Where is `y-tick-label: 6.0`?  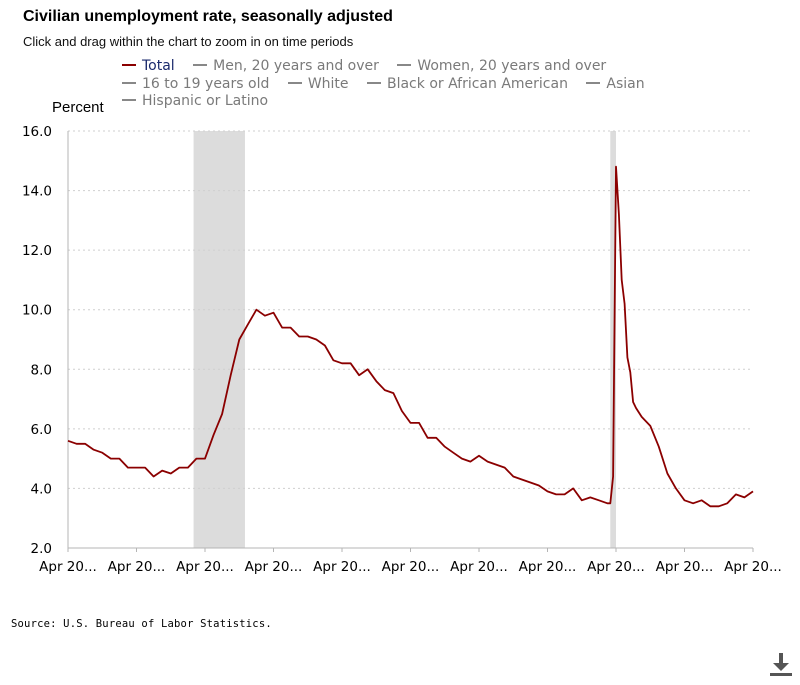
y-tick-label: 6.0 is located at coordinates (41, 430).